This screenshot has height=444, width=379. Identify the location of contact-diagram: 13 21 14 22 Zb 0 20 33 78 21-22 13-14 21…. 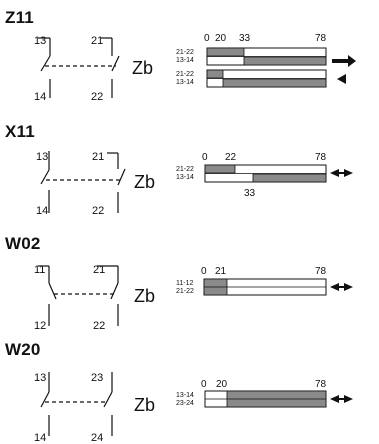
(195, 68).